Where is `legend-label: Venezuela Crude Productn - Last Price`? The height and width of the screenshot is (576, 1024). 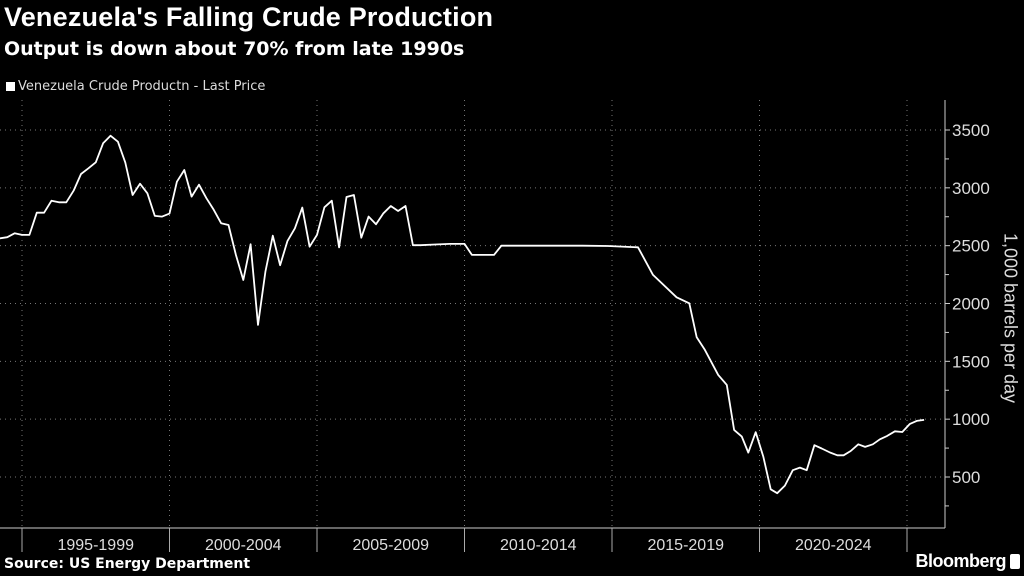 legend-label: Venezuela Crude Productn - Last Price is located at coordinates (142, 86).